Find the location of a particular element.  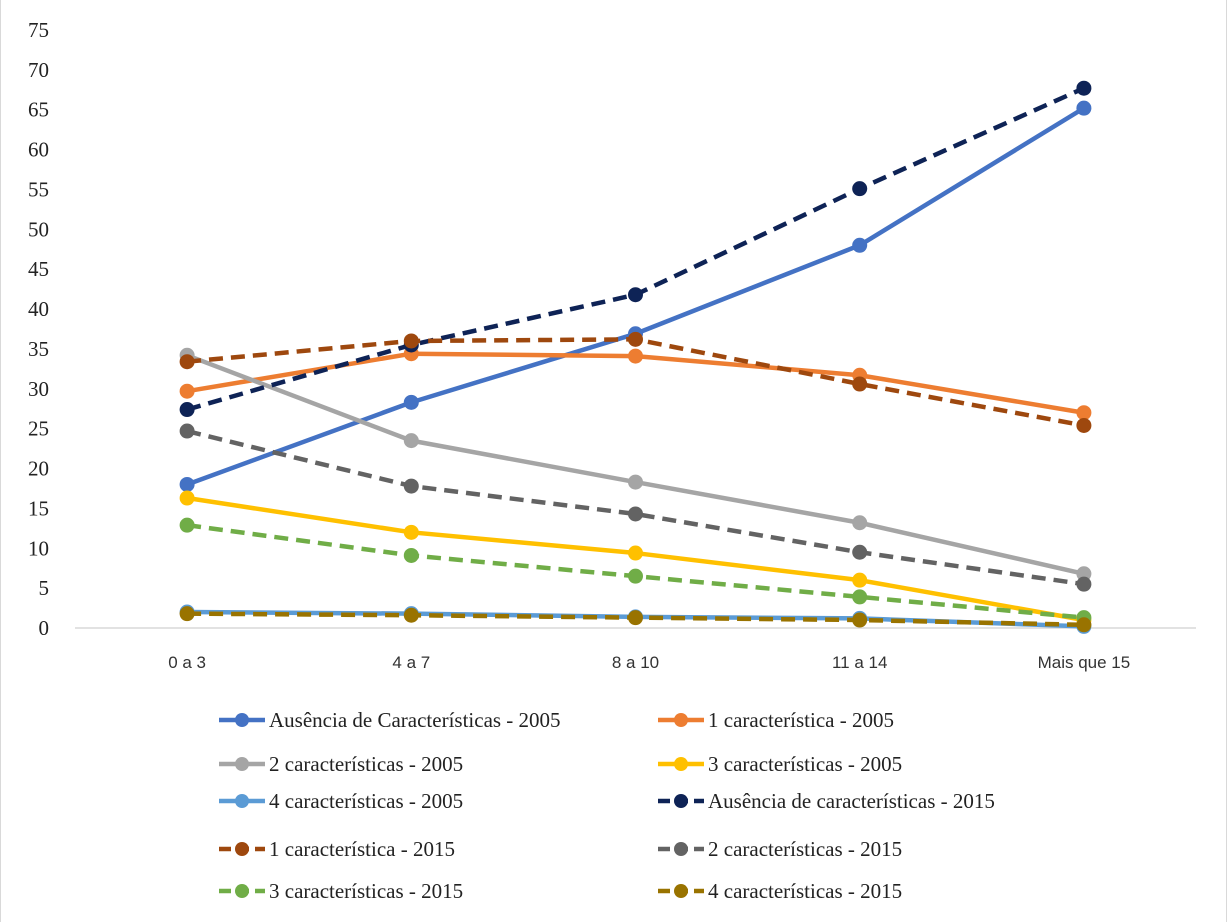

legend-label: 4 características - 2015 is located at coordinates (805, 891).